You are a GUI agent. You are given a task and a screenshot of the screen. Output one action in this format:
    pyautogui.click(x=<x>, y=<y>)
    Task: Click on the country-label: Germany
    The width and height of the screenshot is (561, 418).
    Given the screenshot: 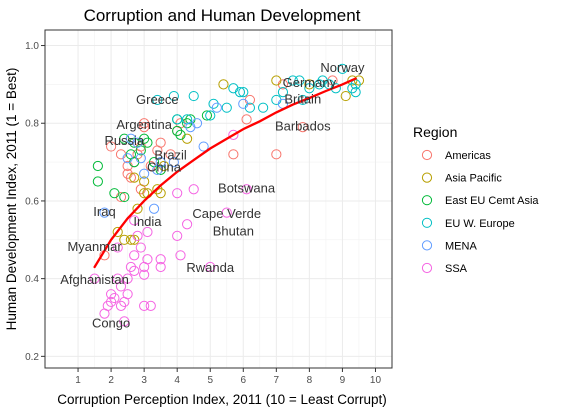 What is the action you would take?
    pyautogui.click(x=310, y=82)
    